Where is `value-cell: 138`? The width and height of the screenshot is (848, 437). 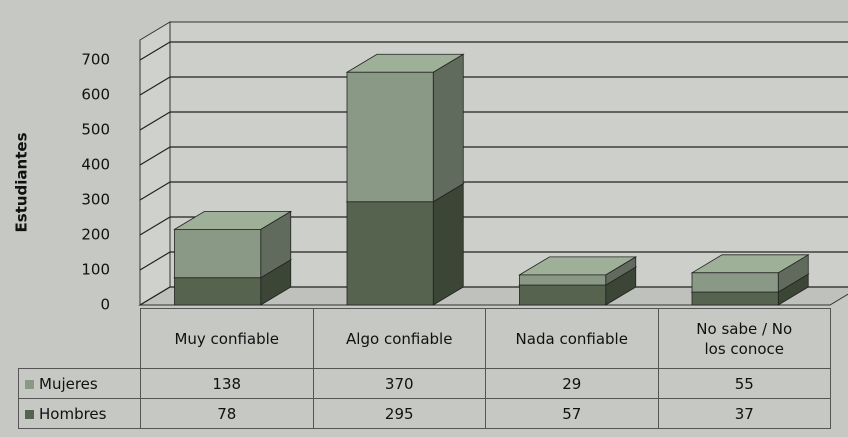
value-cell: 138 is located at coordinates (227, 383).